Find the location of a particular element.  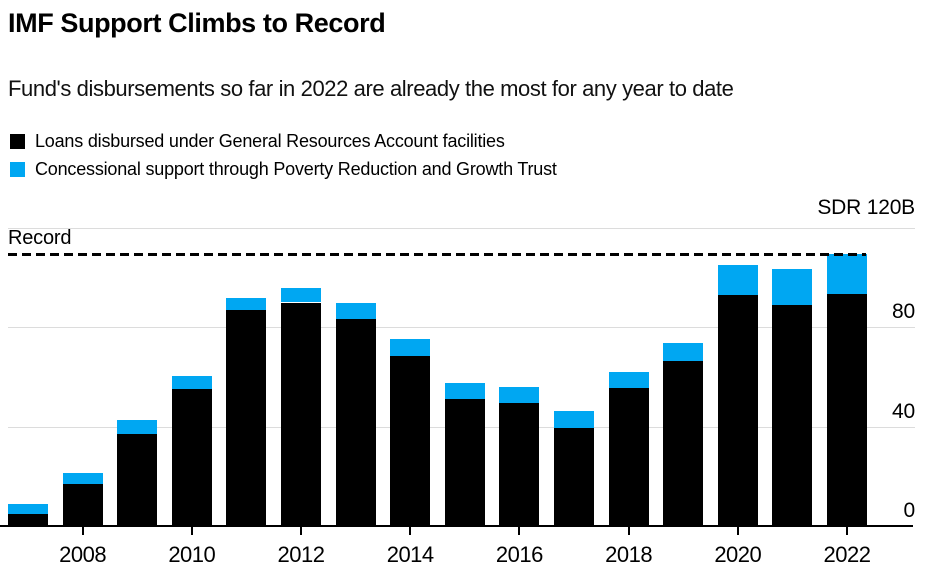

legend-swatch-prgt-icon is located at coordinates (17, 169).